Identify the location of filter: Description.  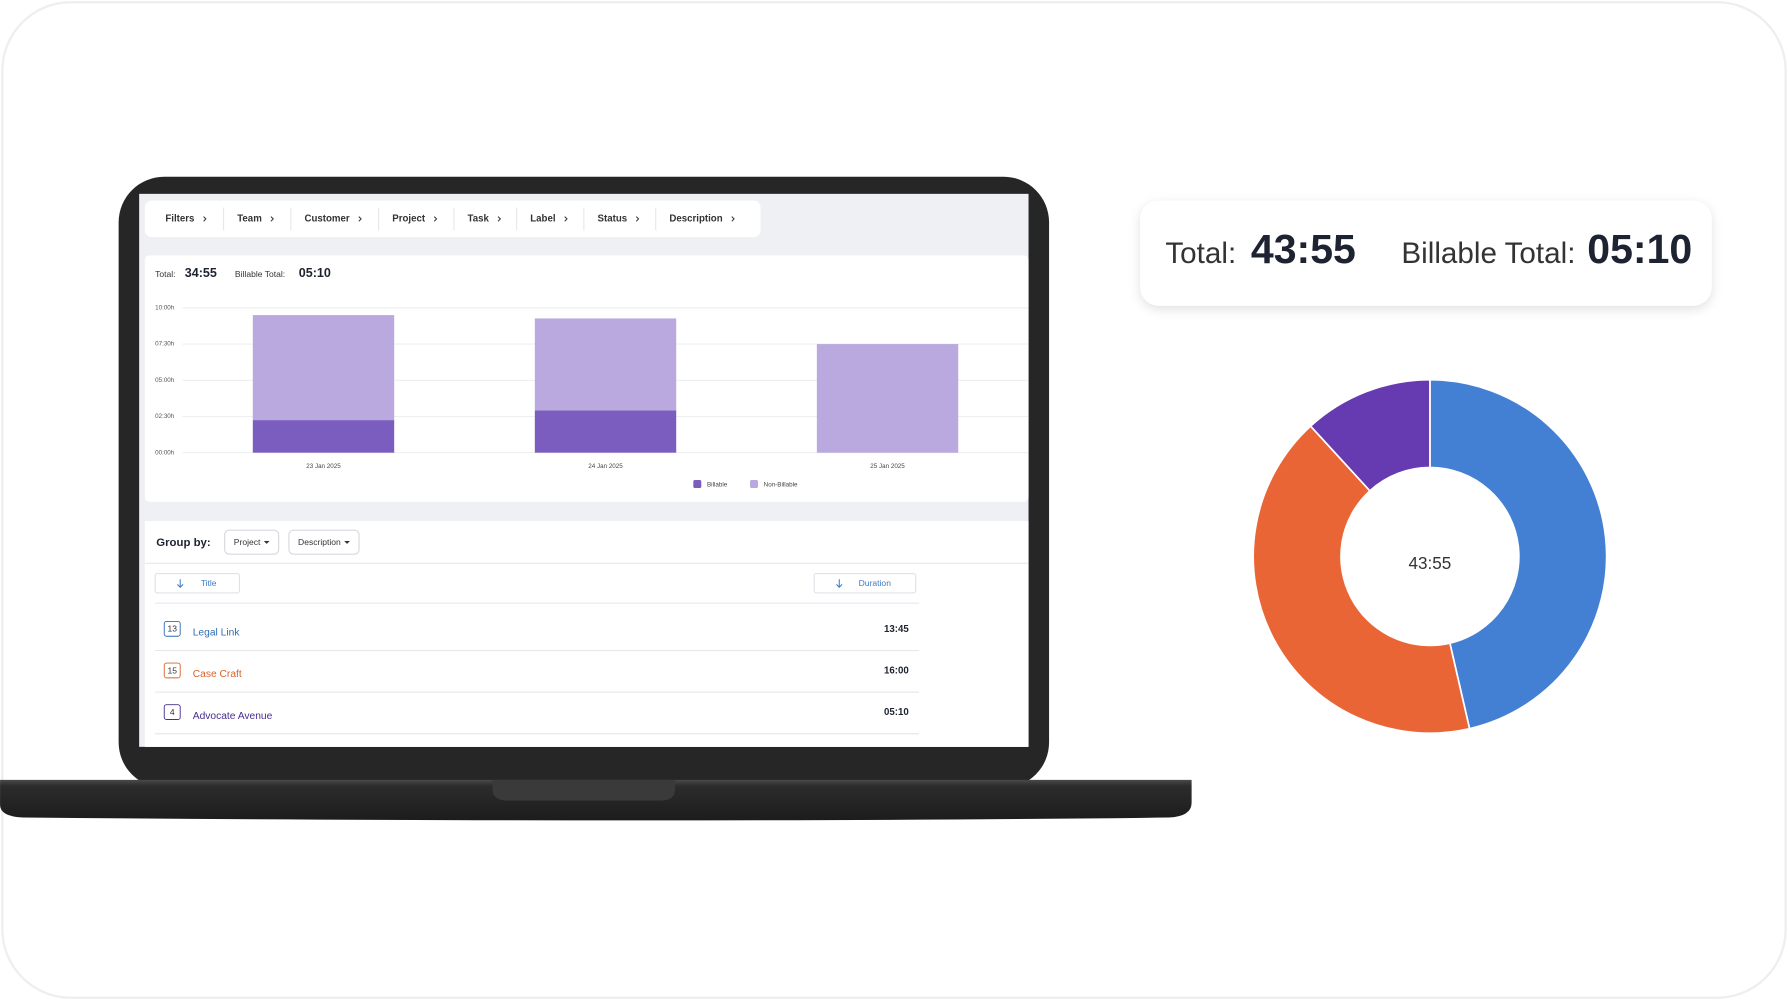
(695, 218).